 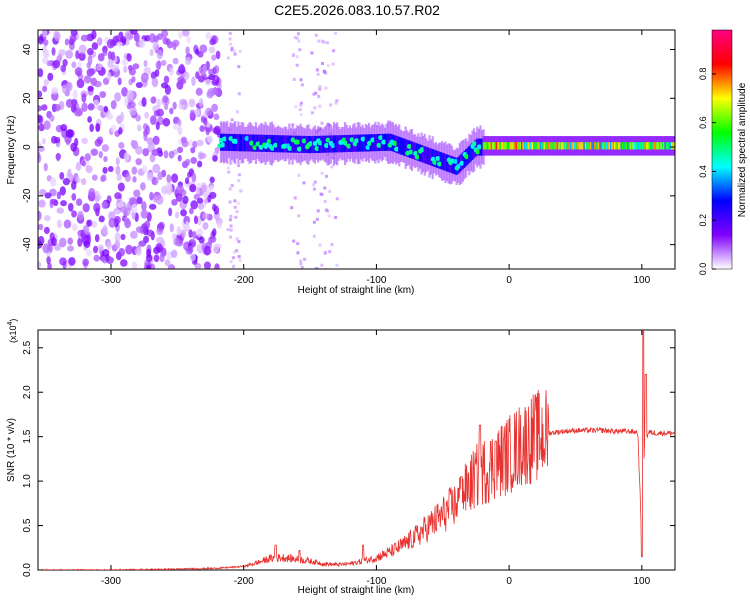 What do you see at coordinates (509, 581) in the screenshot?
I see `x-tick-label: 0` at bounding box center [509, 581].